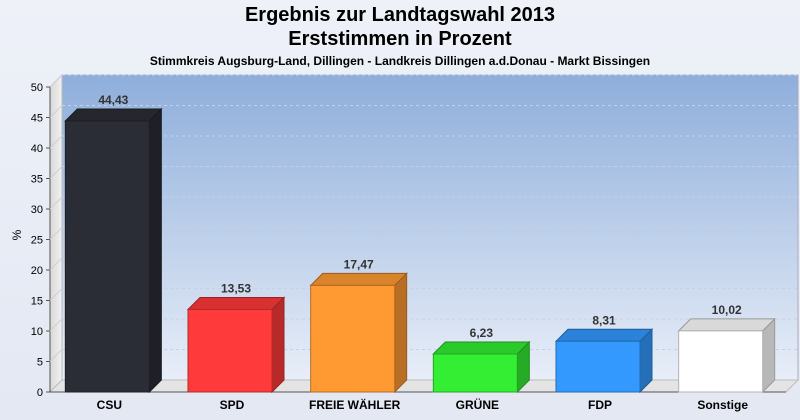  What do you see at coordinates (727, 310) in the screenshot?
I see `bar-value-label: 10,02` at bounding box center [727, 310].